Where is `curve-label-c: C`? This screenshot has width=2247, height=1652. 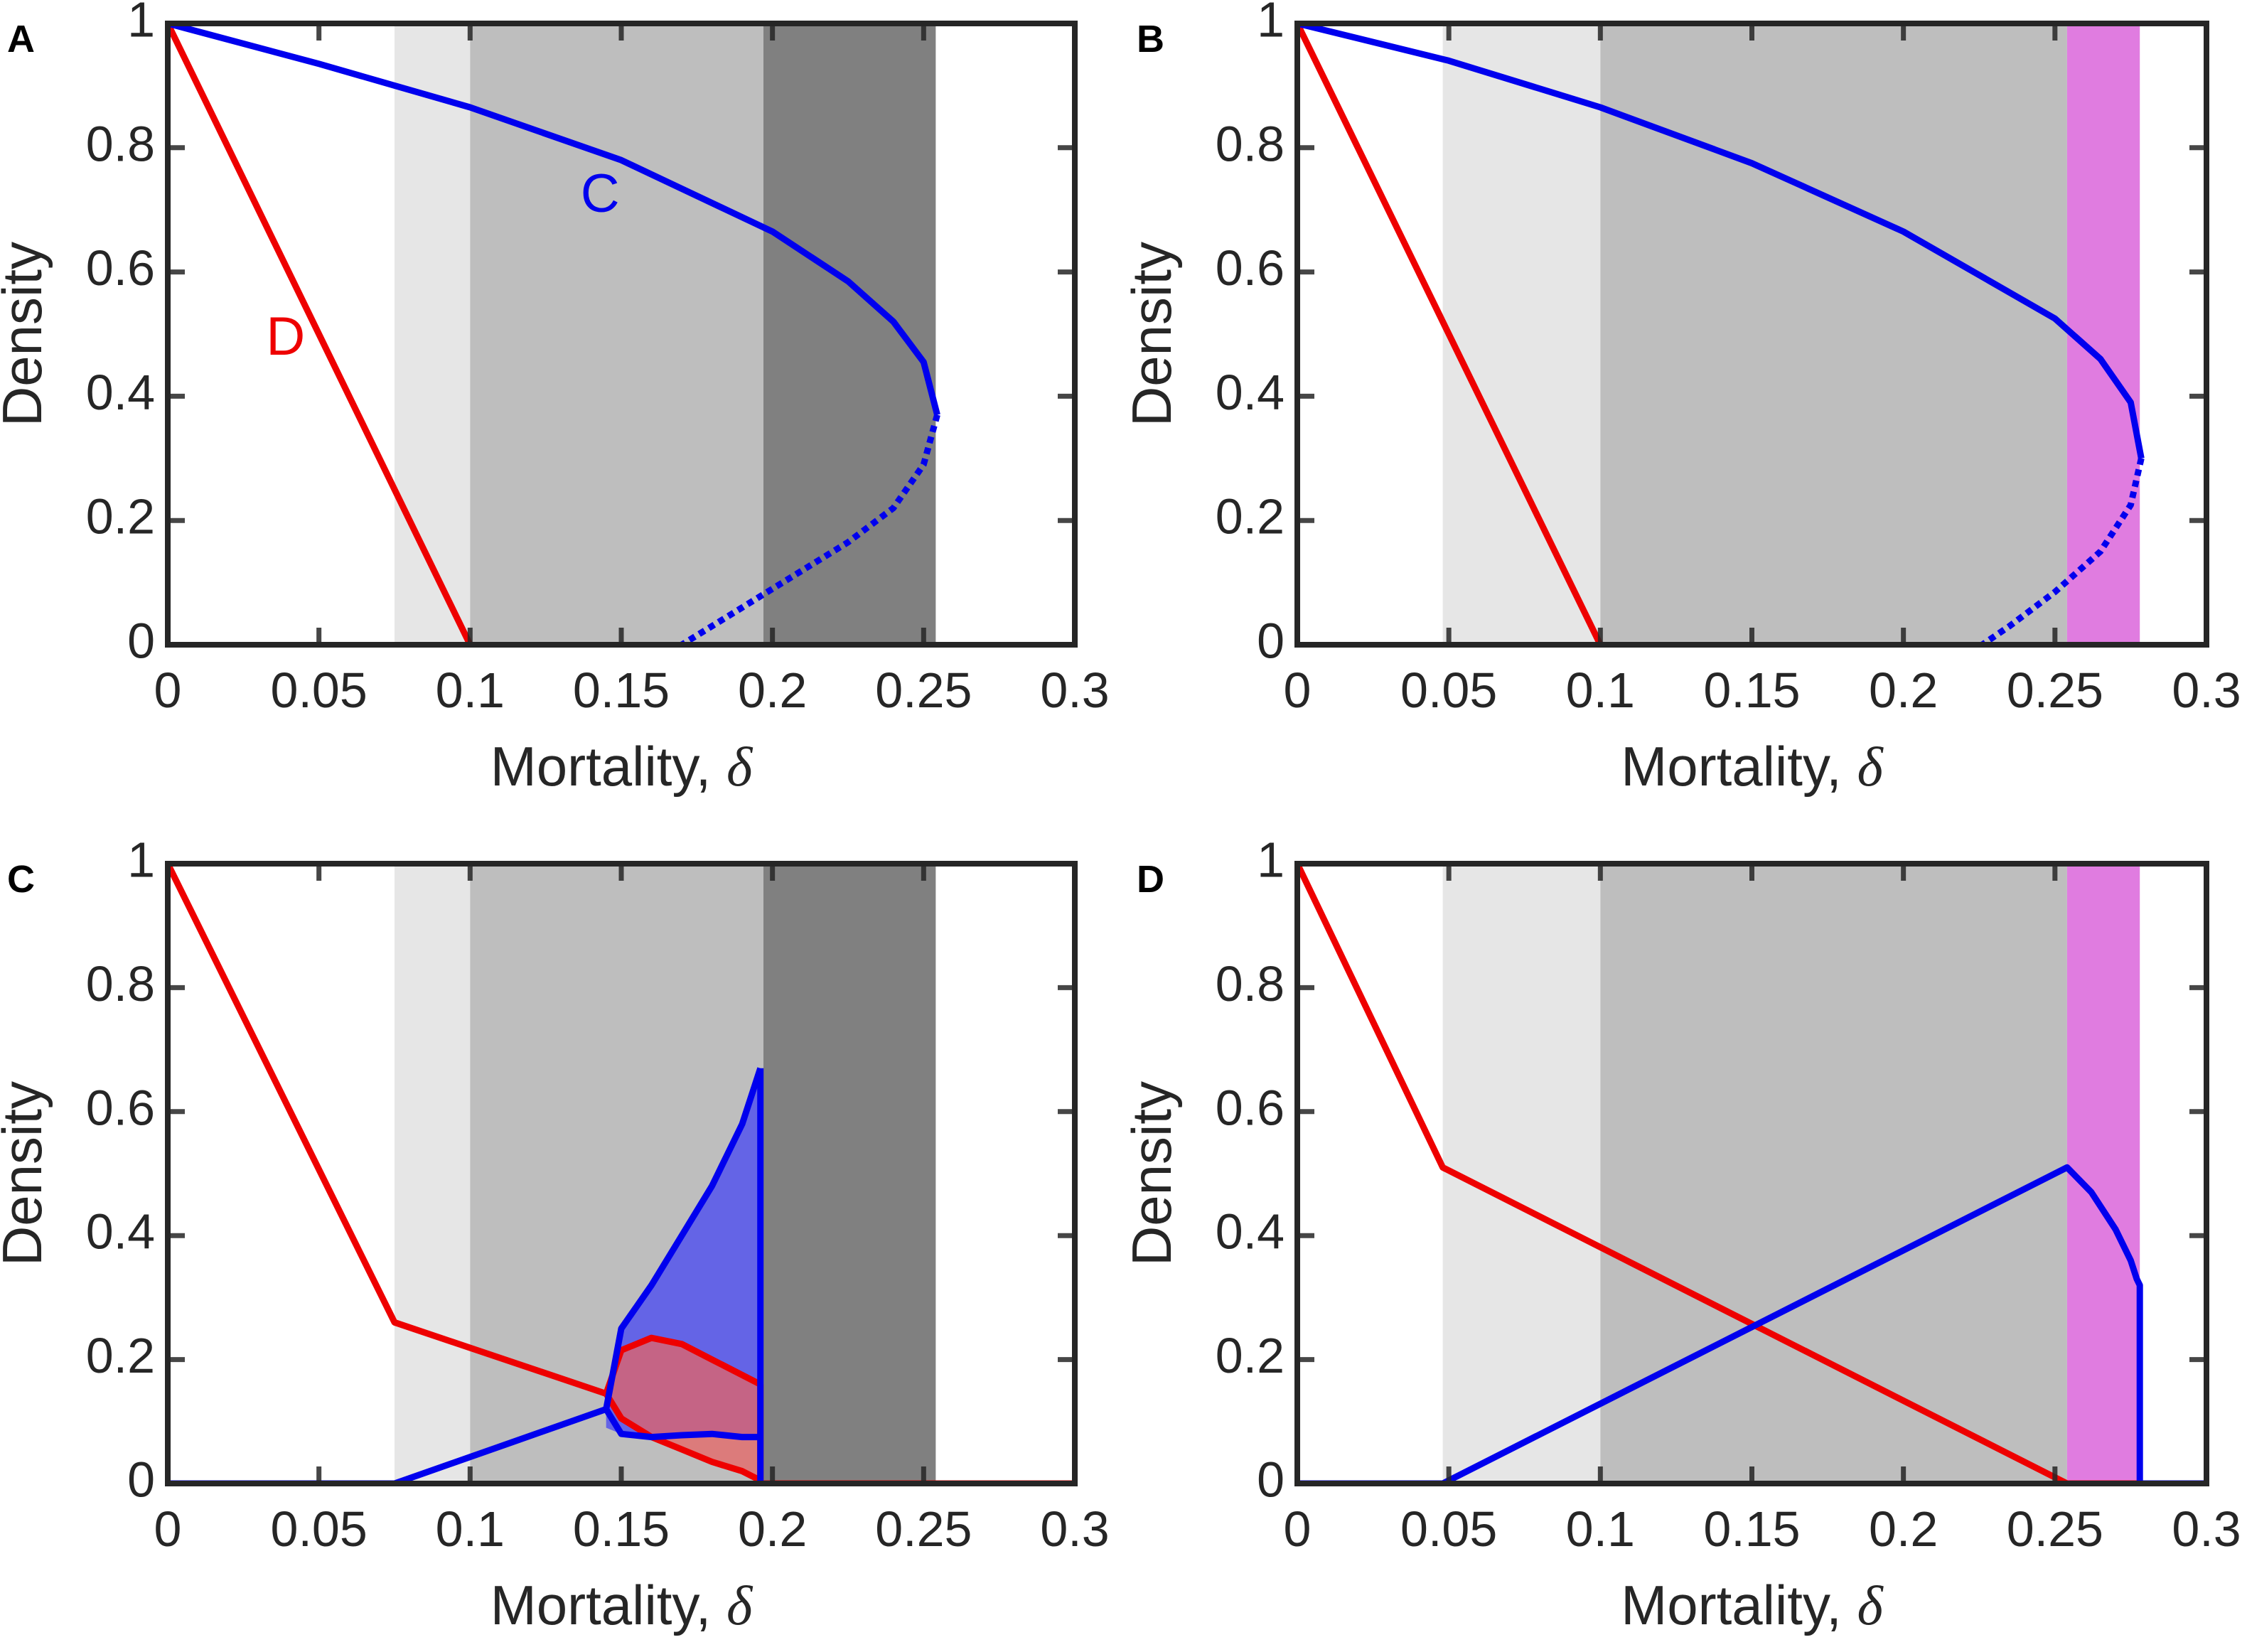 curve-label-c: C is located at coordinates (600, 193).